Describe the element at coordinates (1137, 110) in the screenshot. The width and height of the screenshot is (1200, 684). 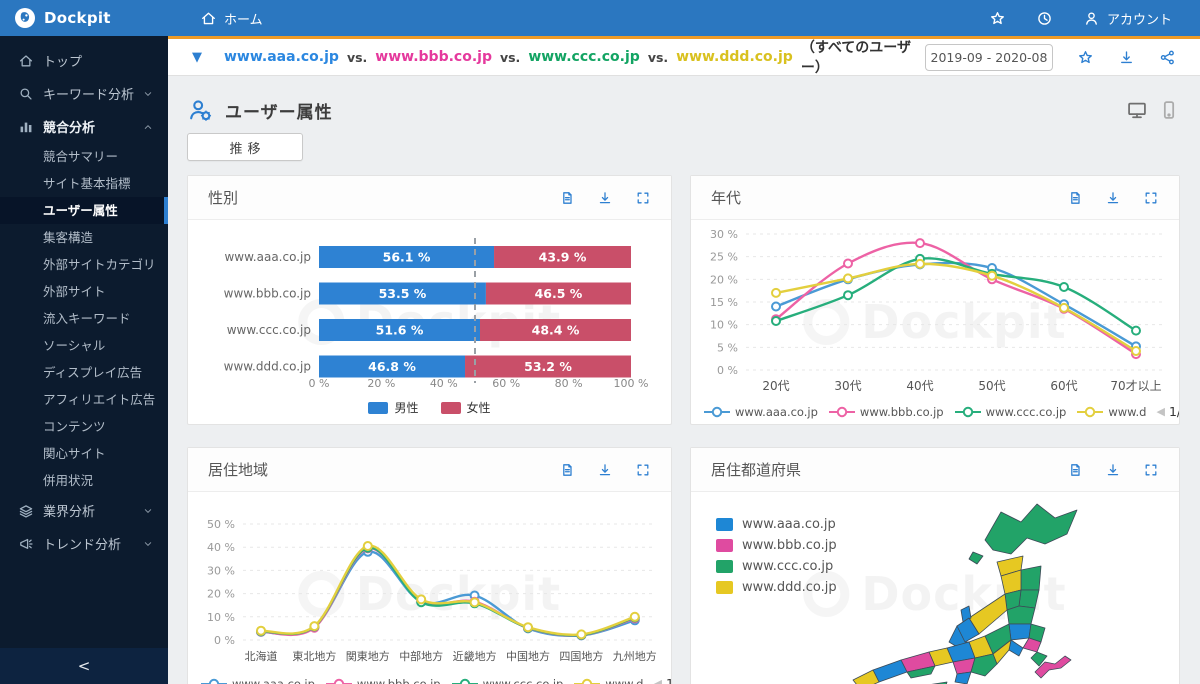
I see `desktop-icon` at that location.